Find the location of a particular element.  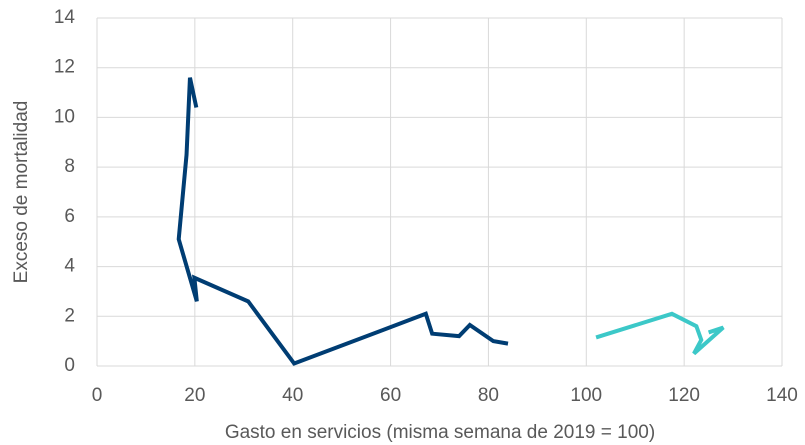

y-axis-title: Exceso de mortalidad is located at coordinates (21, 192).